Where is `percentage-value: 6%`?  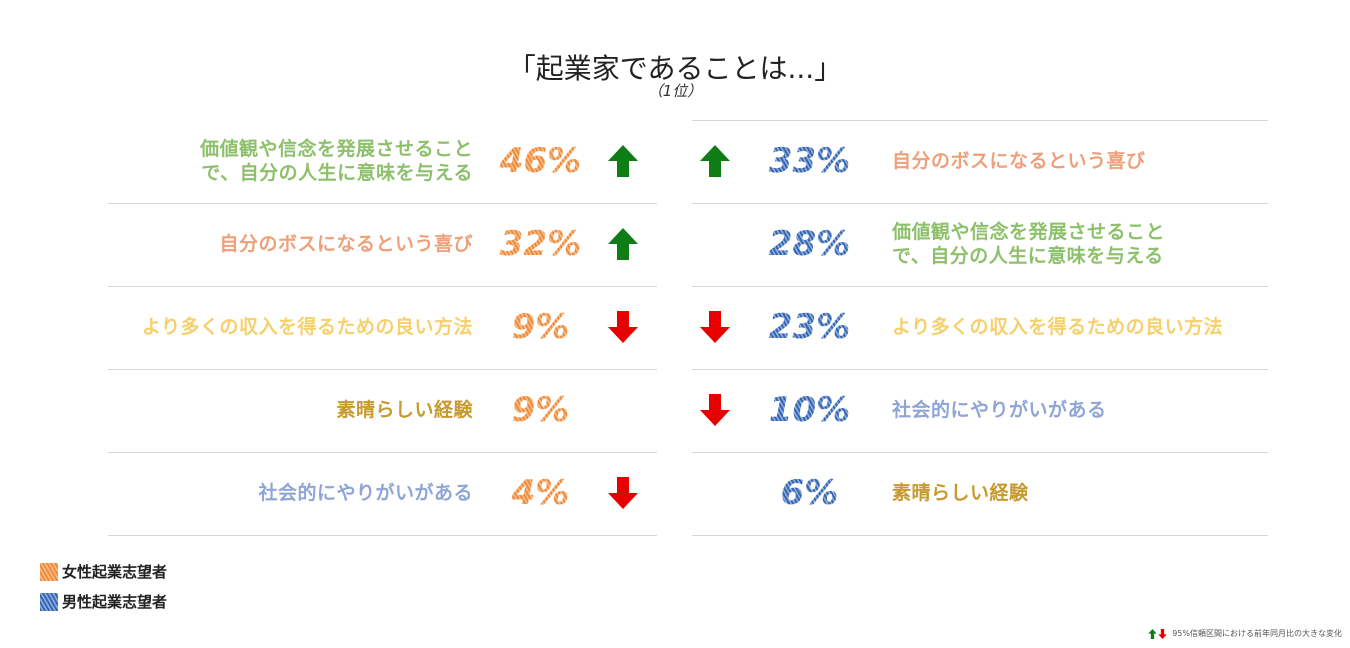
percentage-value: 6% is located at coordinates (809, 493).